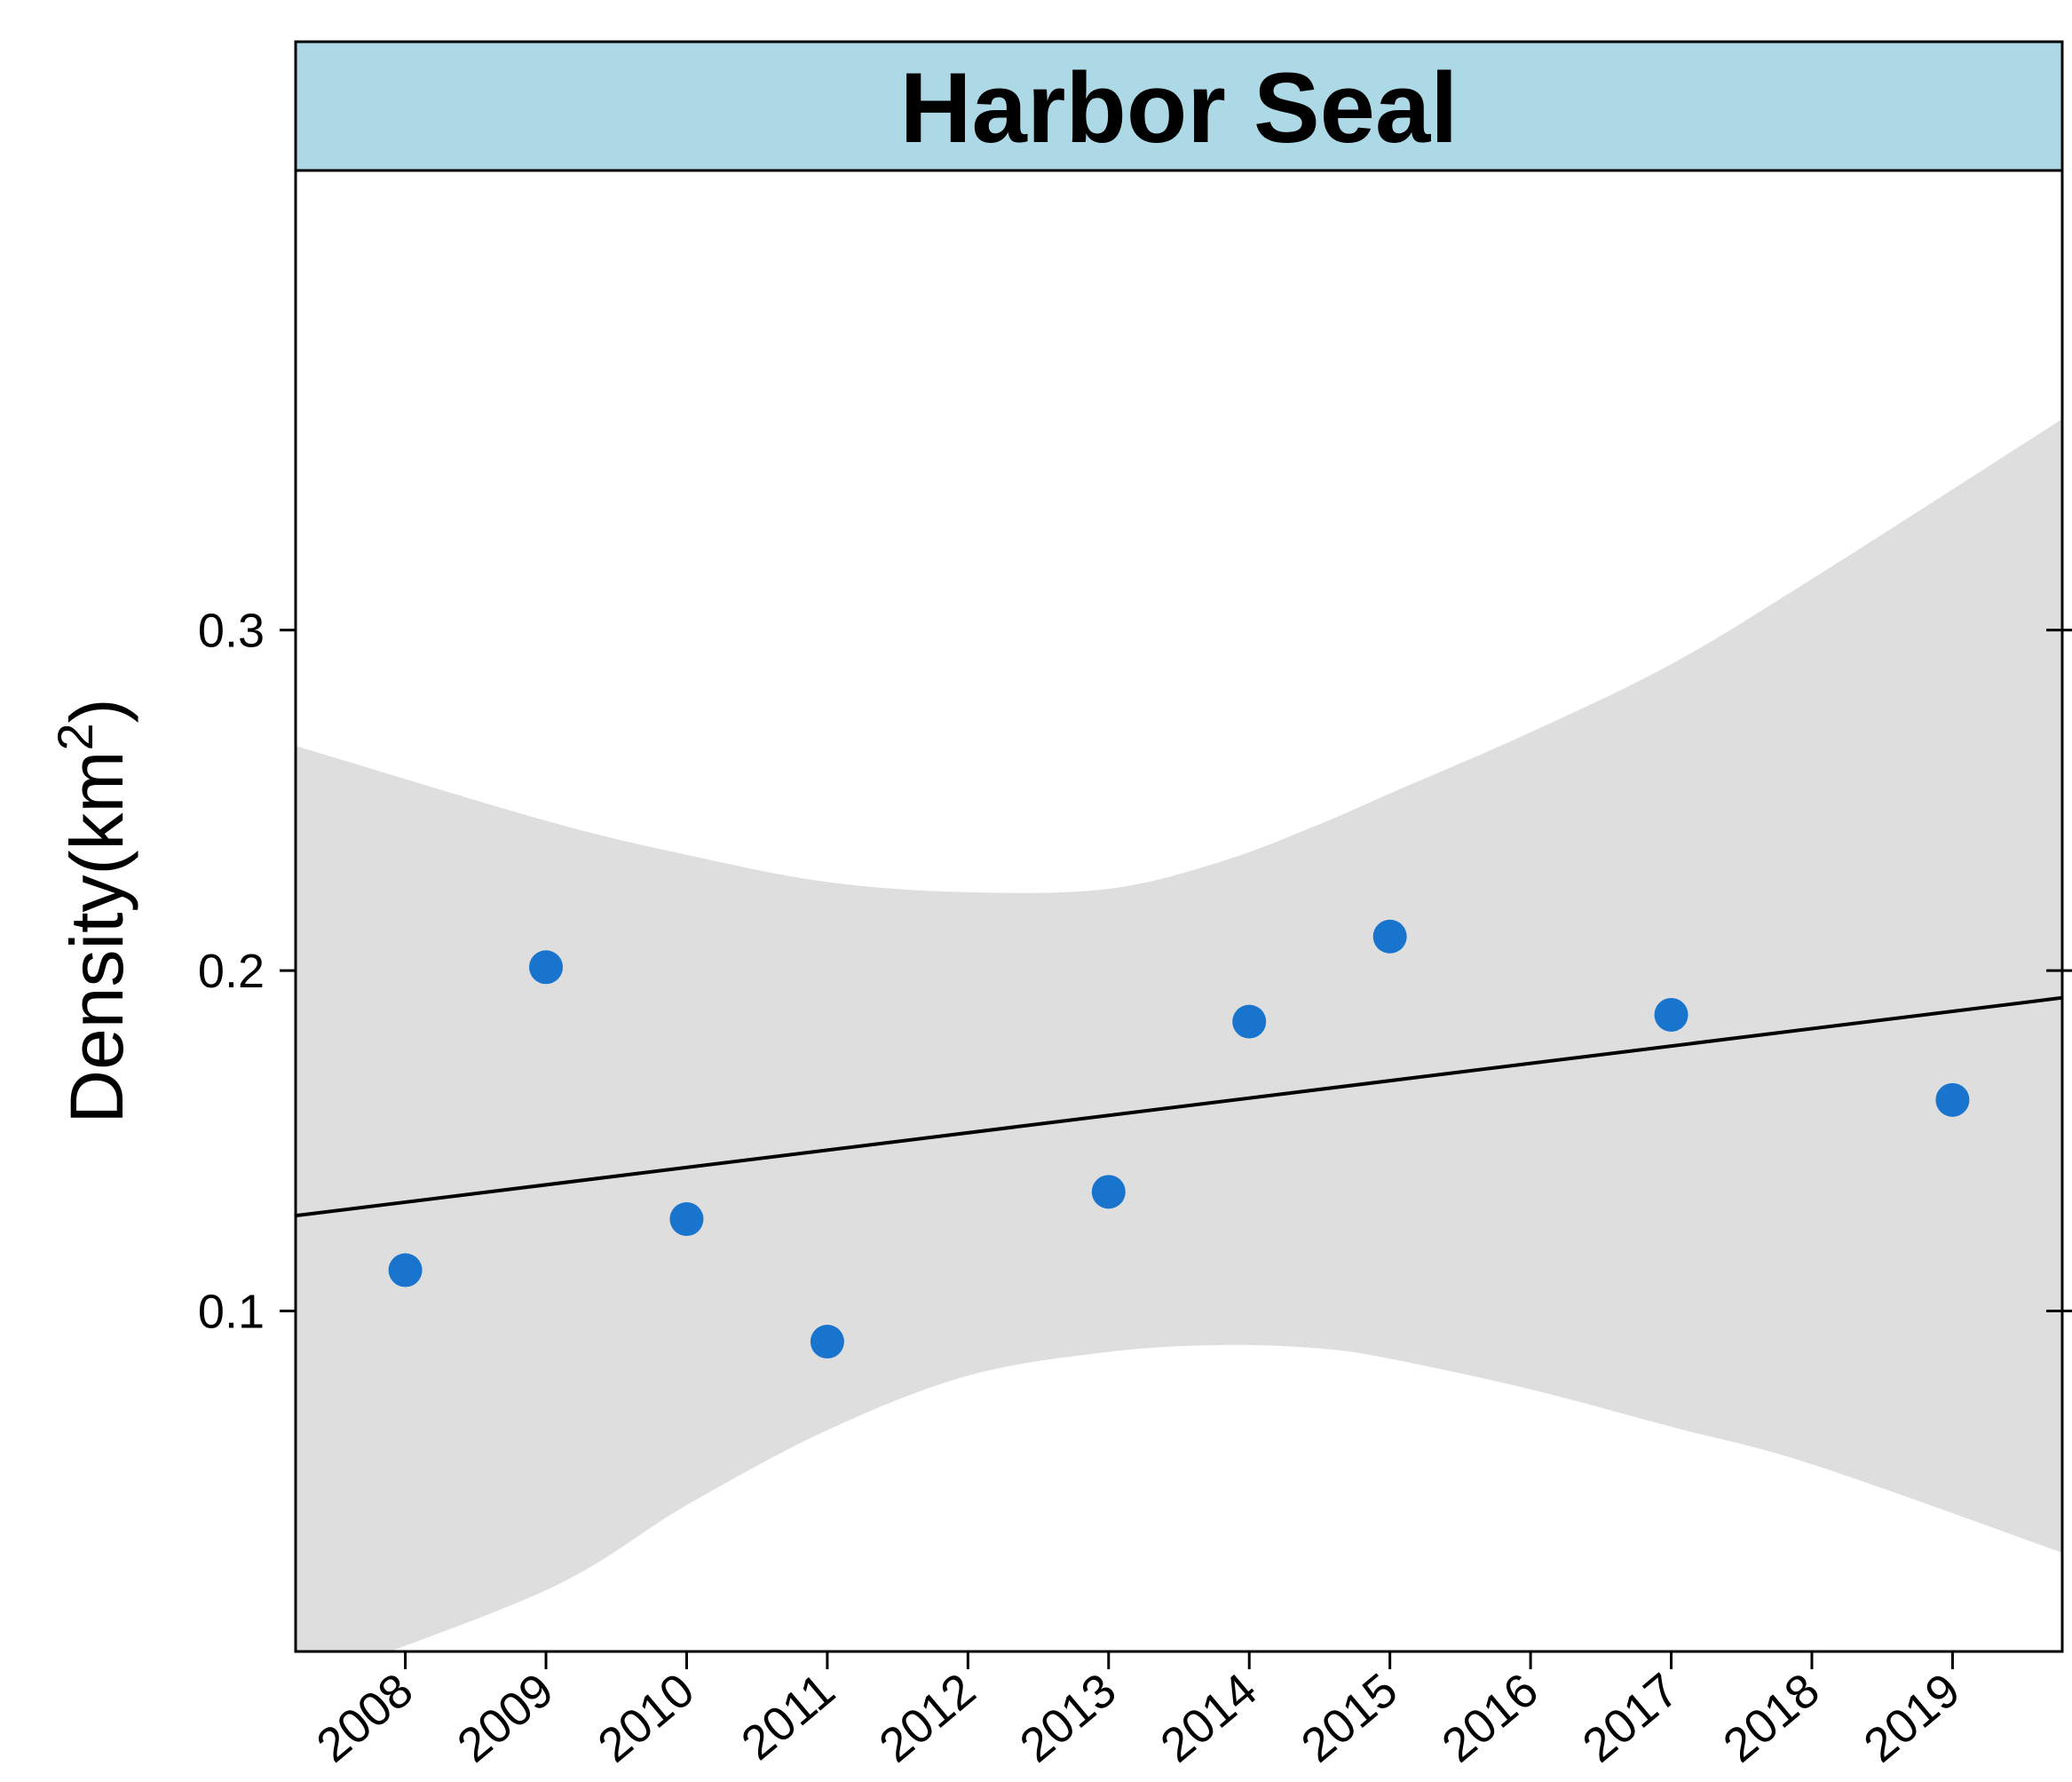 This screenshot has height=1782, width=2072. I want to click on x-tick-label: 2012, so click(927, 1718).